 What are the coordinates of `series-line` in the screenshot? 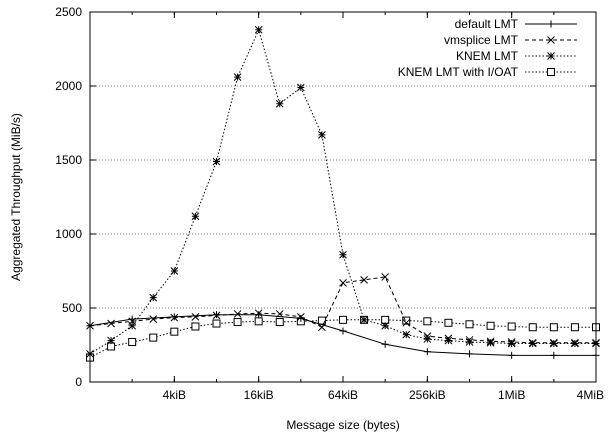 It's located at (342, 339).